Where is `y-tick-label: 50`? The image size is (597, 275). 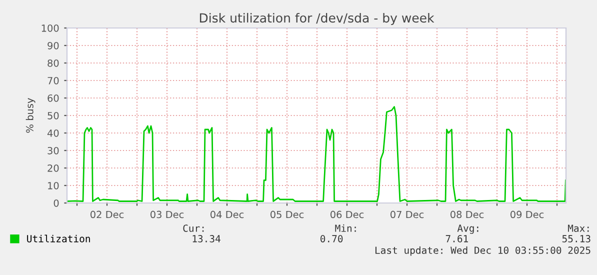
y-tick-label: 50 is located at coordinates (53, 116).